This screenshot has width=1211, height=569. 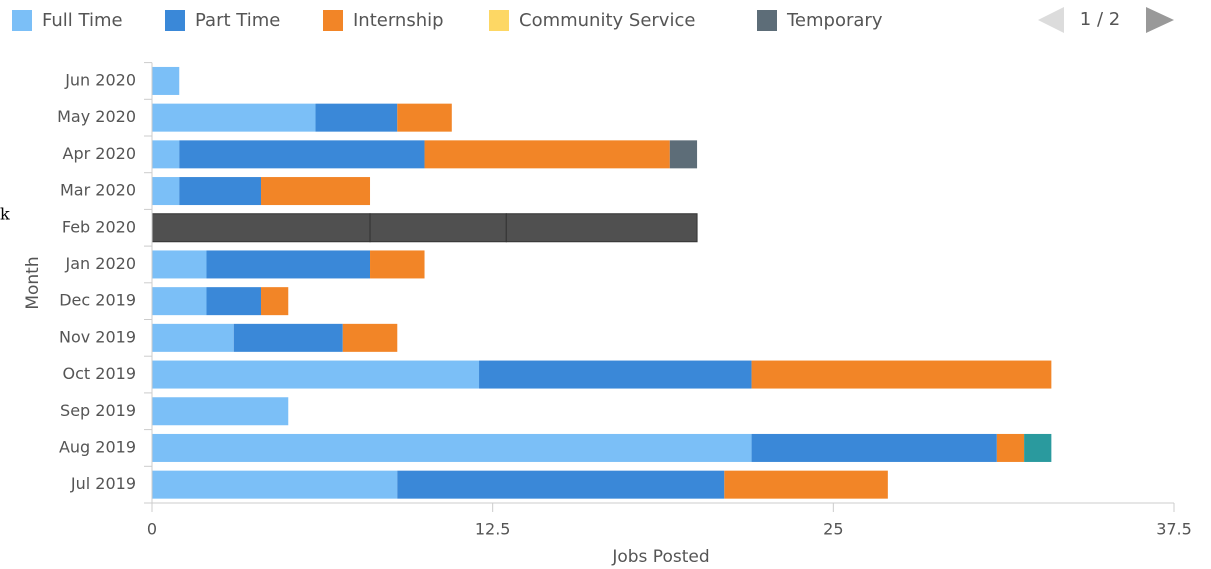 What do you see at coordinates (493, 529) in the screenshot?
I see `x-tick-label: 12.5` at bounding box center [493, 529].